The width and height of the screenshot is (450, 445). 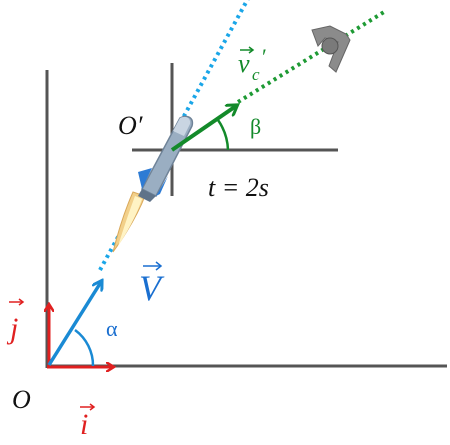 What do you see at coordinates (130, 125) in the screenshot?
I see `label-origin-prime: O′` at bounding box center [130, 125].